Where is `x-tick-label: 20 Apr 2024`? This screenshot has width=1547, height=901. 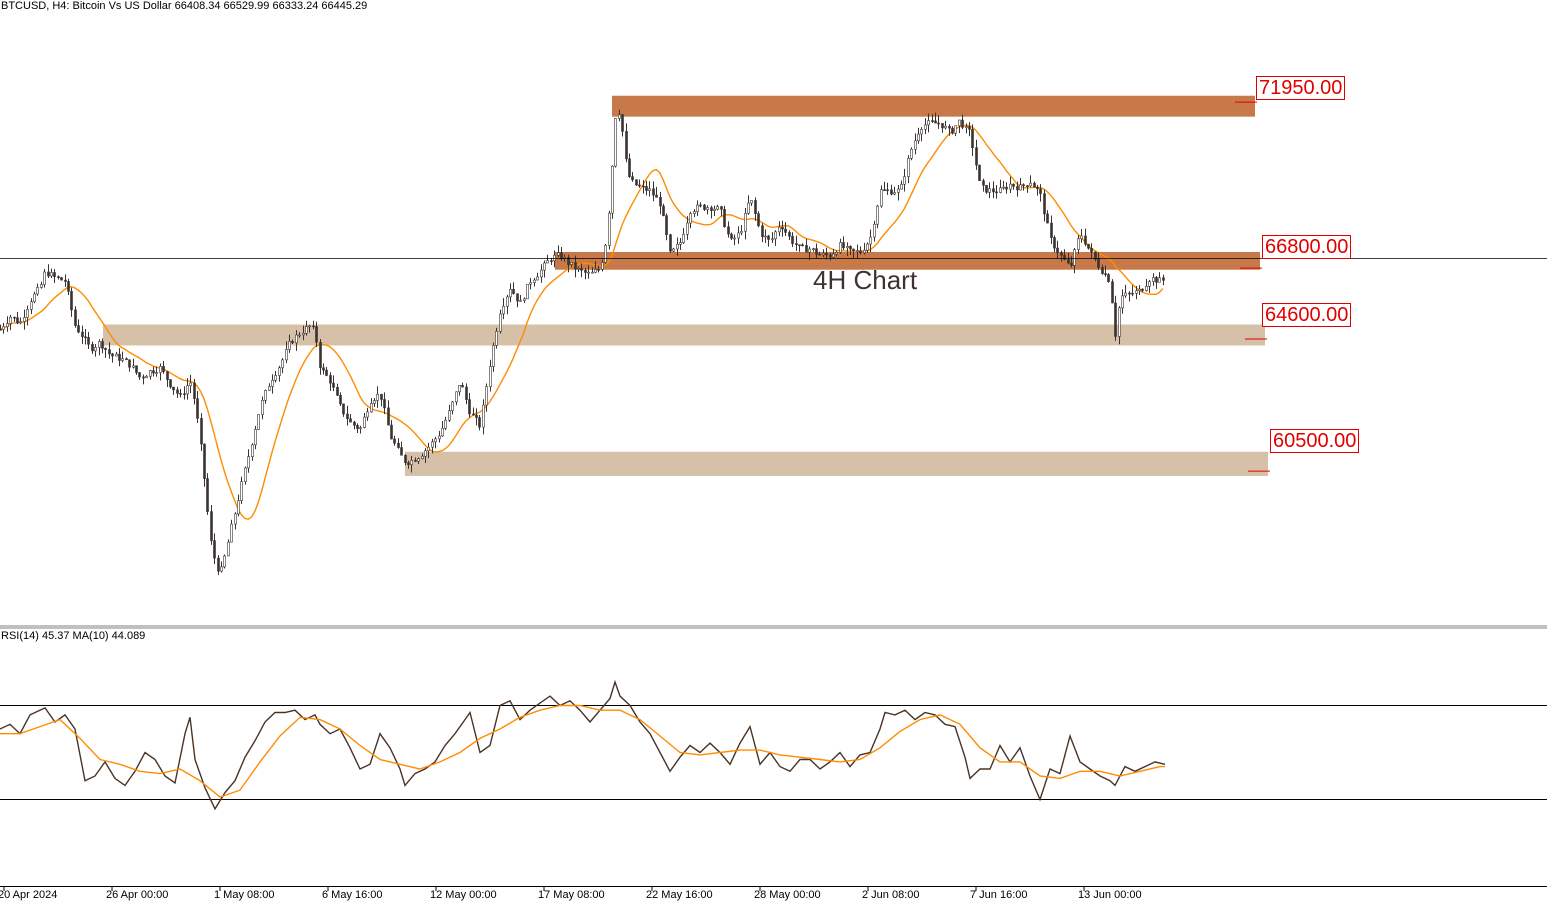 x-tick-label: 20 Apr 2024 is located at coordinates (29, 895).